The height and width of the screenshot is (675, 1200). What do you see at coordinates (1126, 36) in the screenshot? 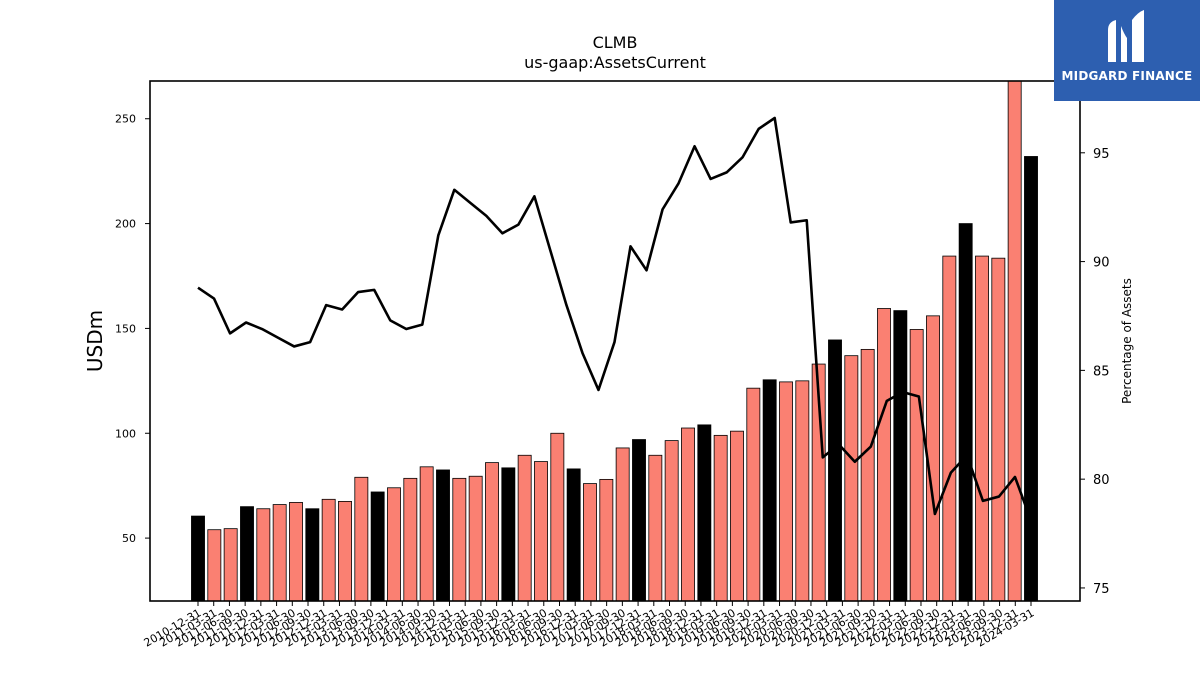
I see `logo-mark-icon` at bounding box center [1126, 36].